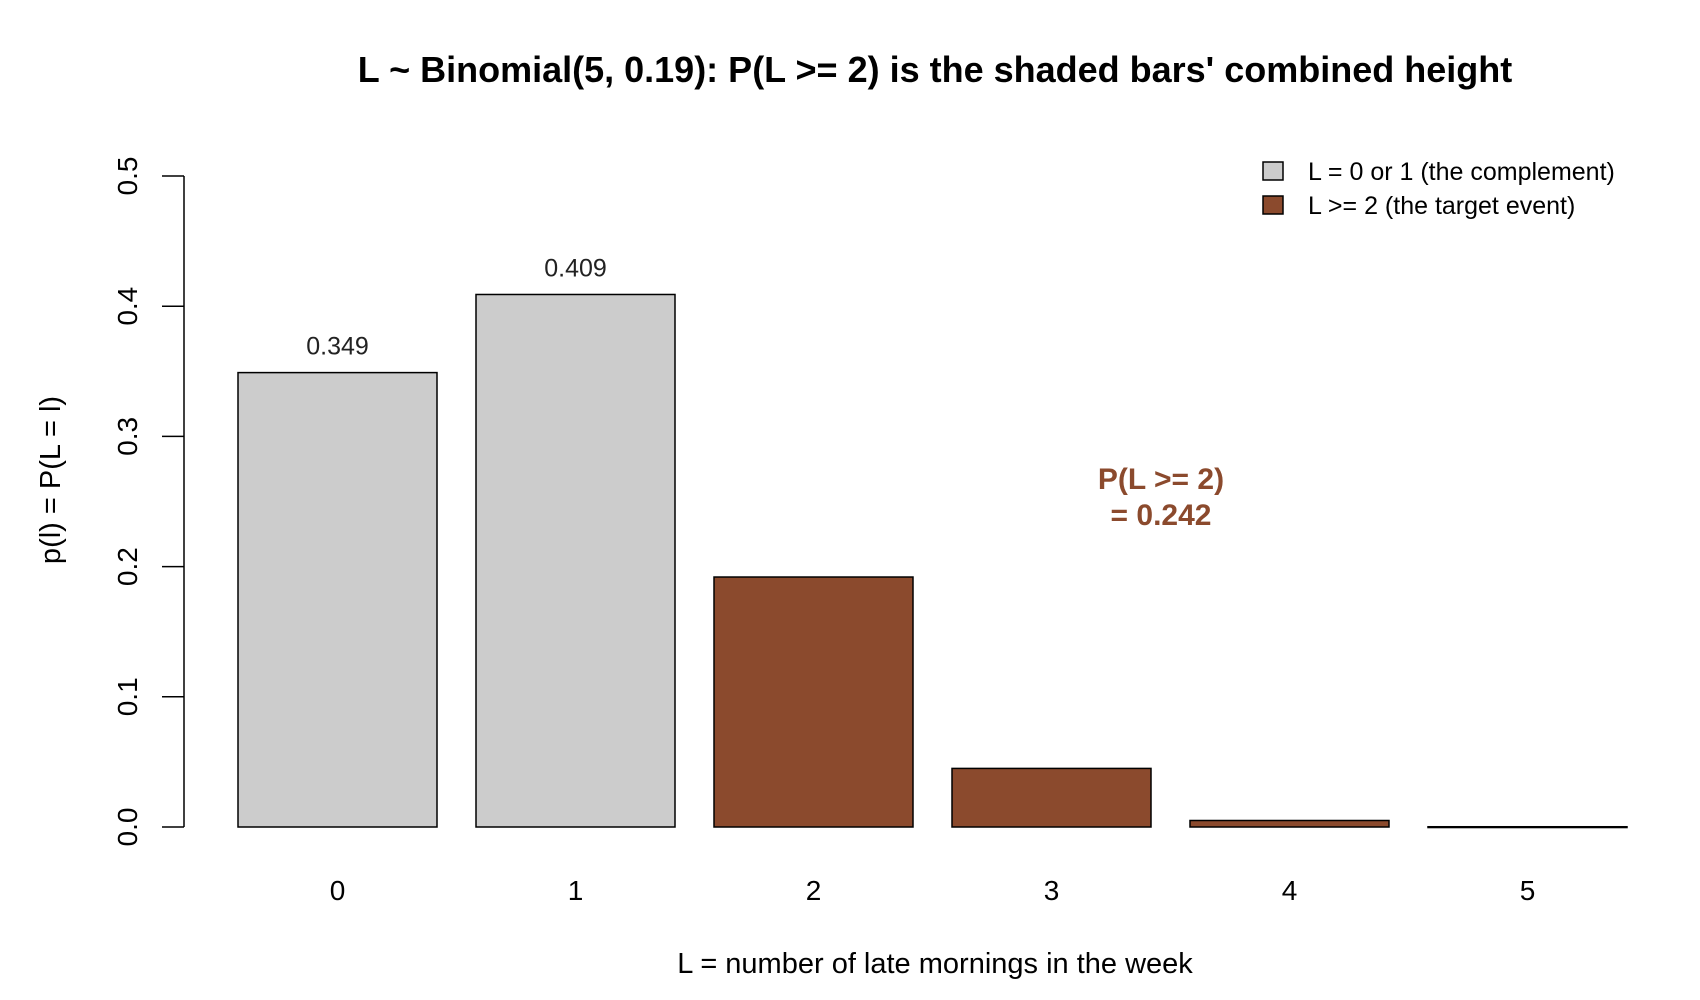 This screenshot has width=1700, height=1000. What do you see at coordinates (127, 566) in the screenshot?
I see `y-tick-label: 0.2` at bounding box center [127, 566].